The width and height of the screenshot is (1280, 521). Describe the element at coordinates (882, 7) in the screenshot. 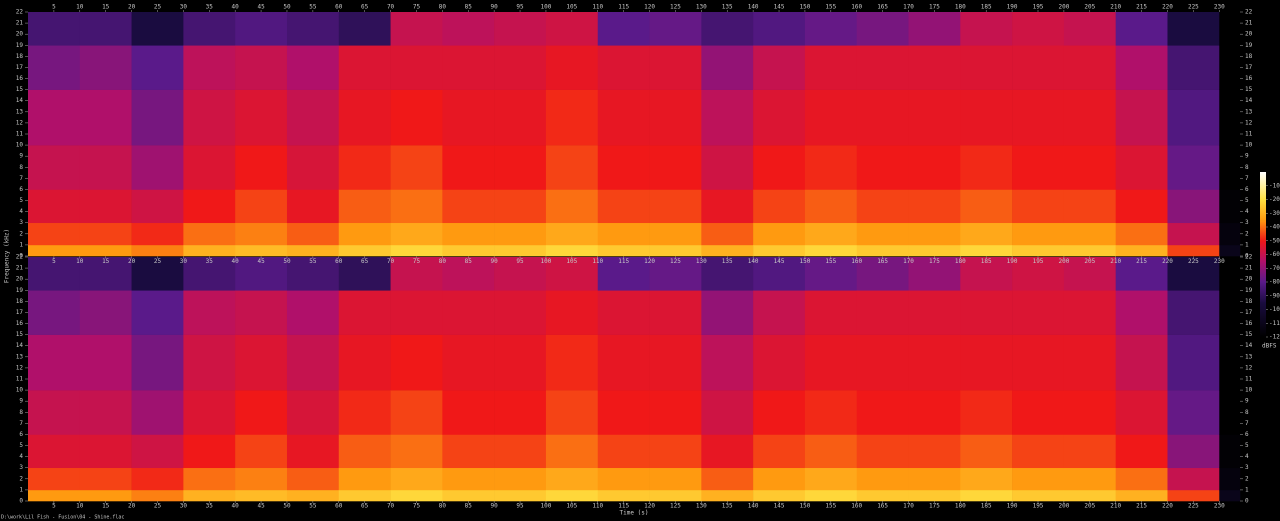

I see `x-tick-label: 165` at that location.